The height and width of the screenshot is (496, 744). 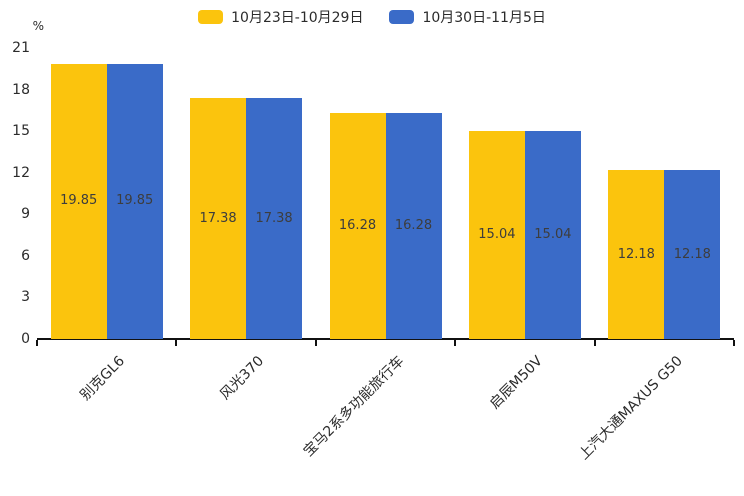 What do you see at coordinates (297, 18) in the screenshot?
I see `legend-label: 10月23日-10月29日` at bounding box center [297, 18].